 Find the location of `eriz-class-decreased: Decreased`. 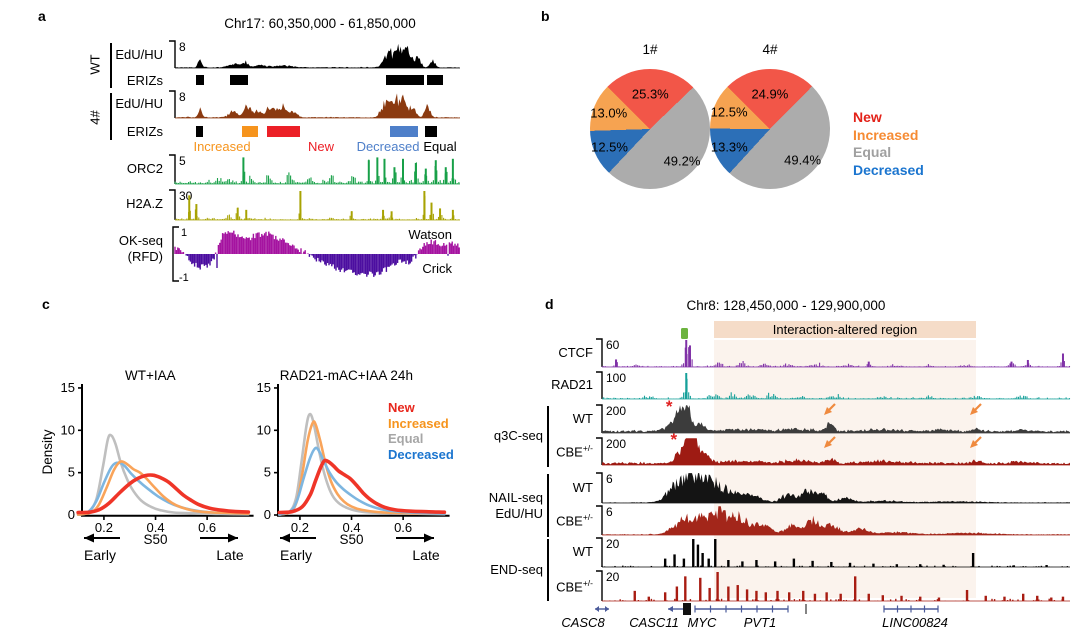

eriz-class-decreased: Decreased is located at coordinates (388, 146).